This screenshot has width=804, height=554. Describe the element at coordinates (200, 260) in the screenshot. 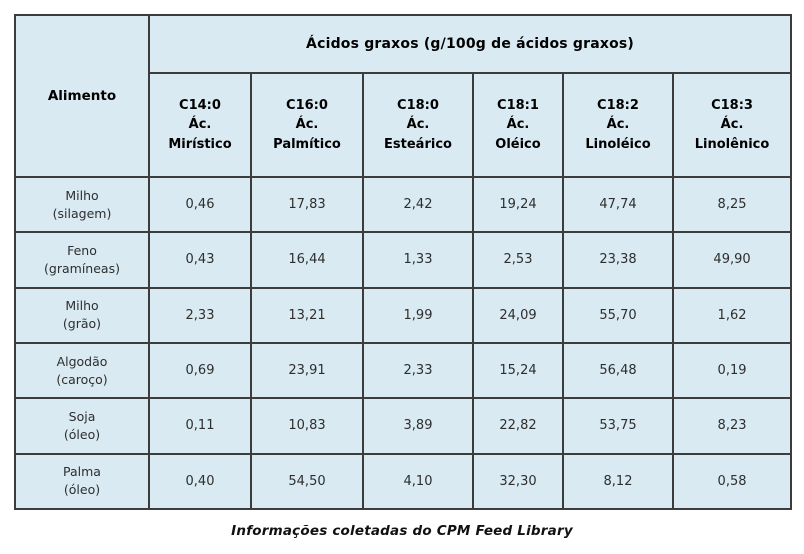

I see `value-cell: 0,43` at that location.